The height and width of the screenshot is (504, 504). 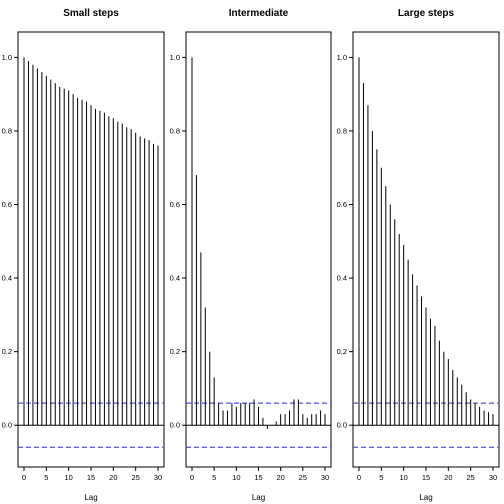 What do you see at coordinates (91, 13) in the screenshot?
I see `chart-title: Small steps` at bounding box center [91, 13].